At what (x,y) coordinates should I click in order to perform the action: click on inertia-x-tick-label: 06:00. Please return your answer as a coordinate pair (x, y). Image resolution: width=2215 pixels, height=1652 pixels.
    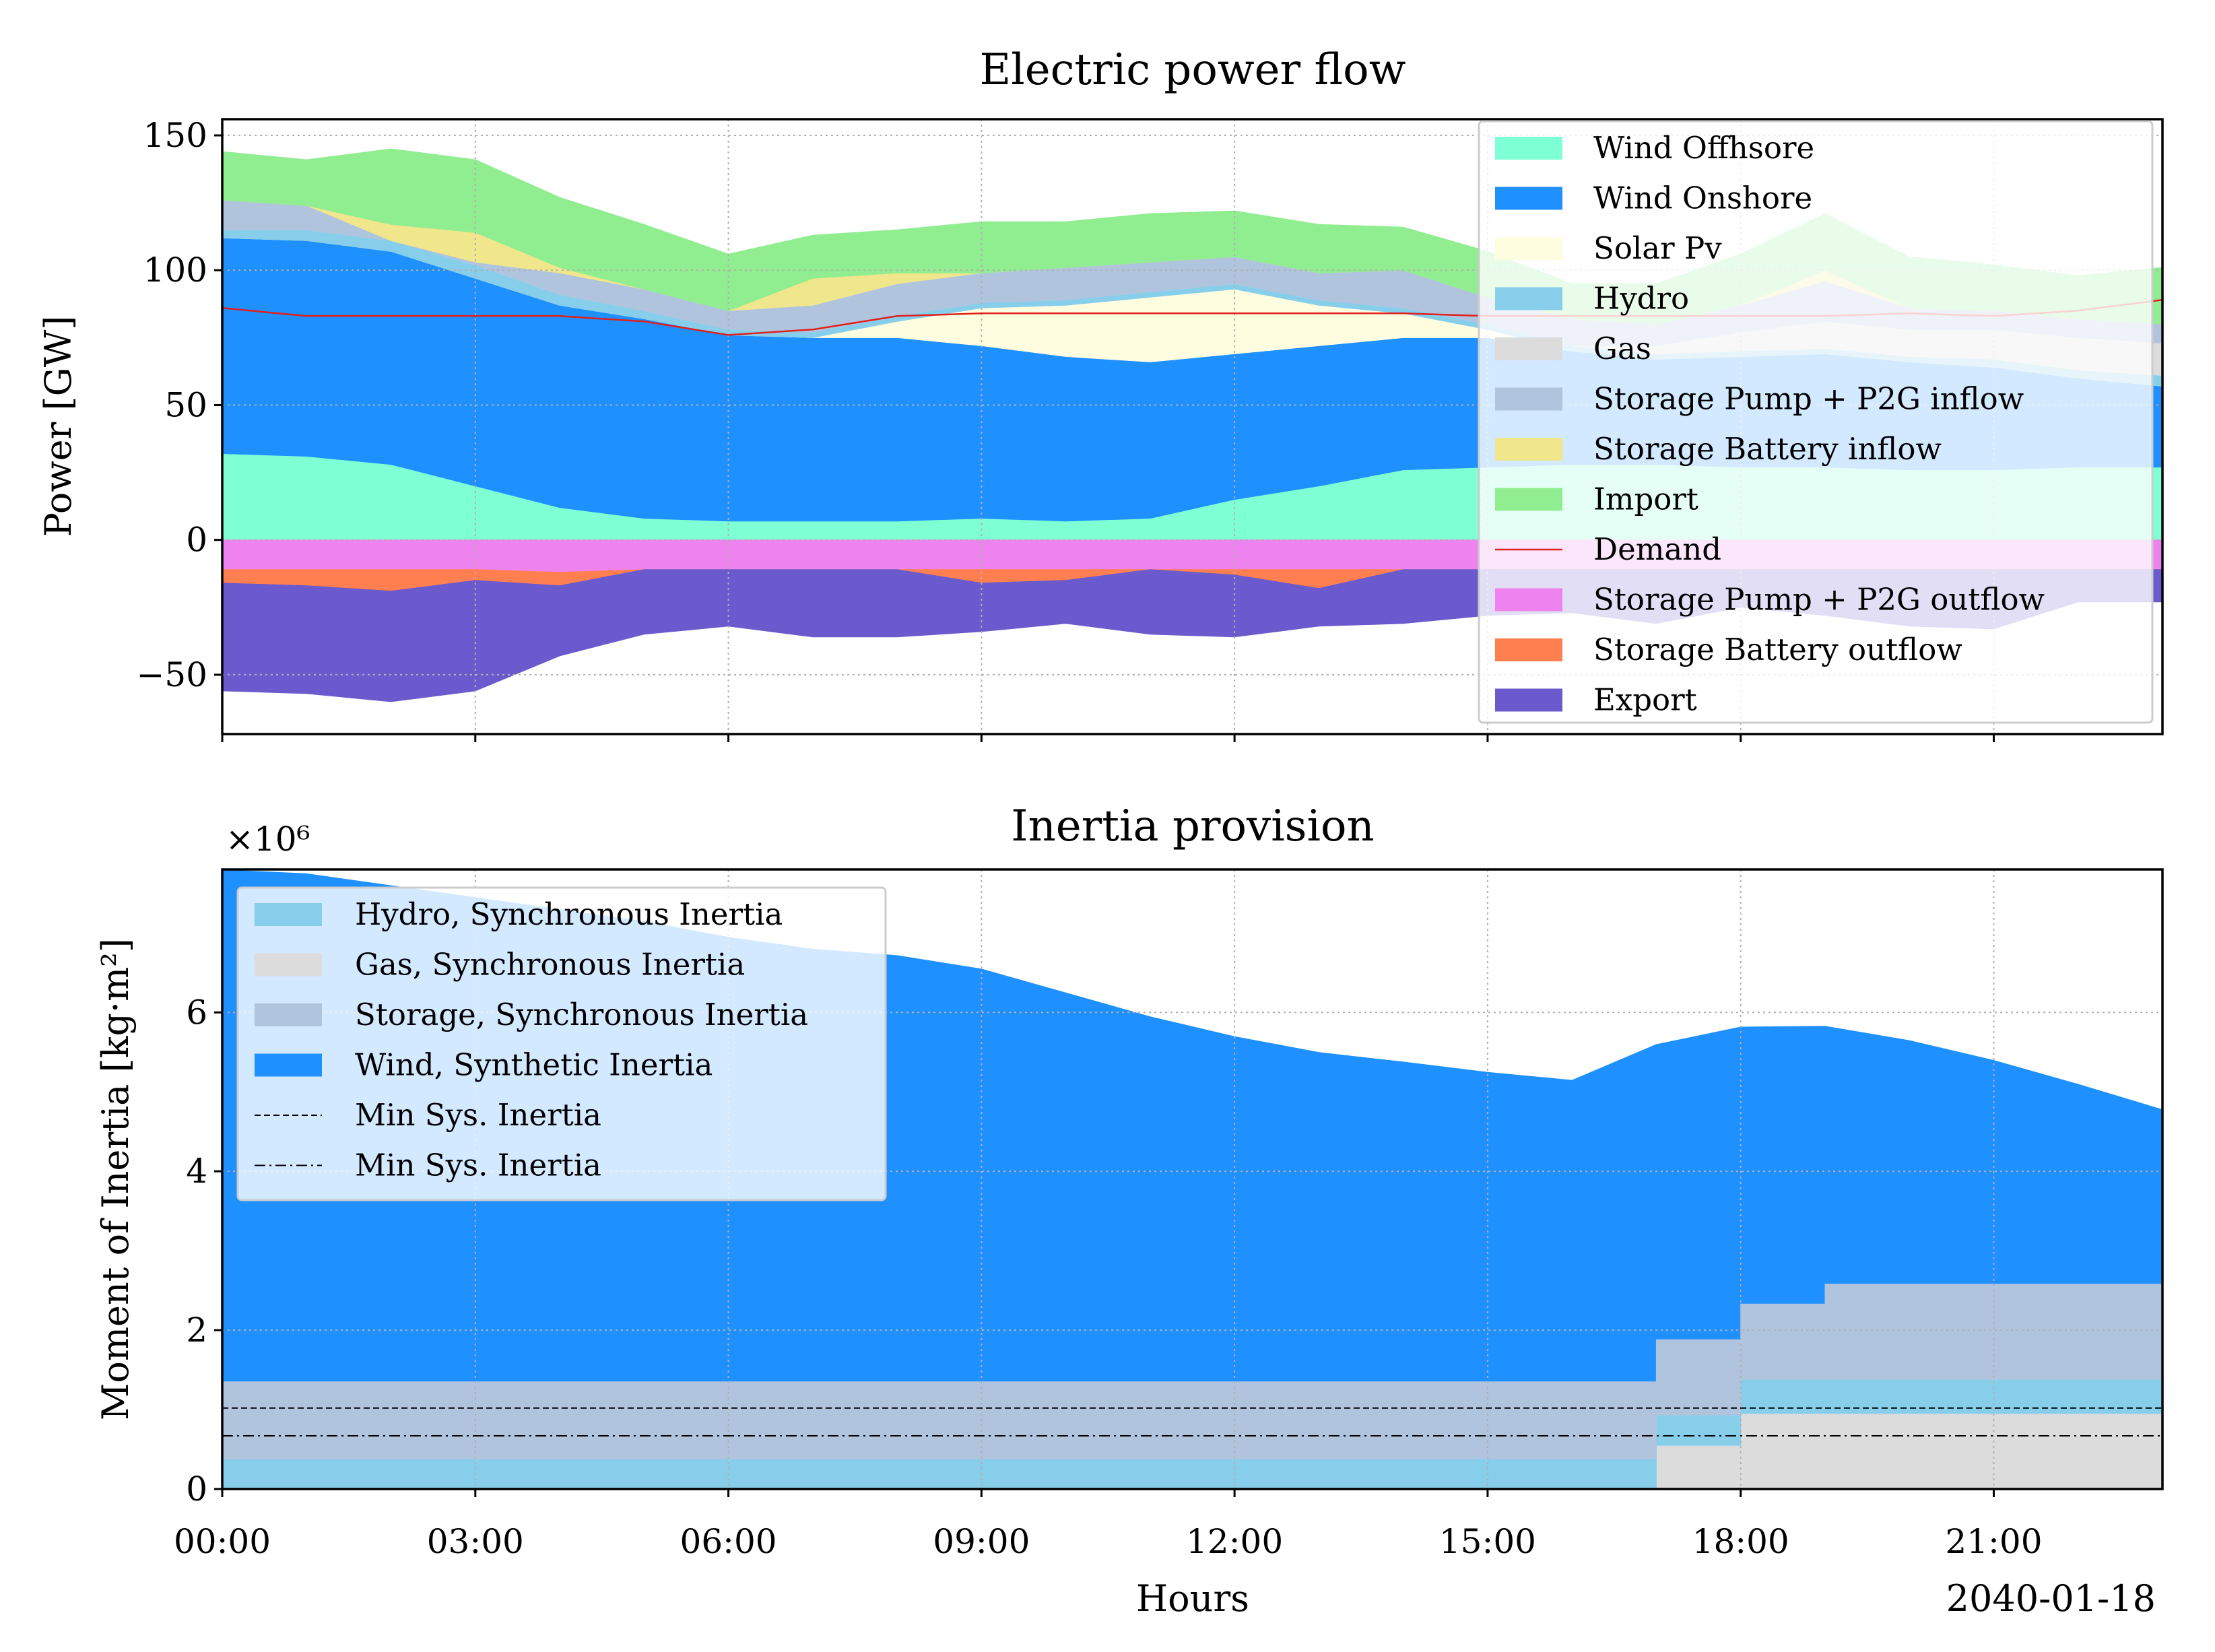
    Looking at the image, I should click on (728, 1541).